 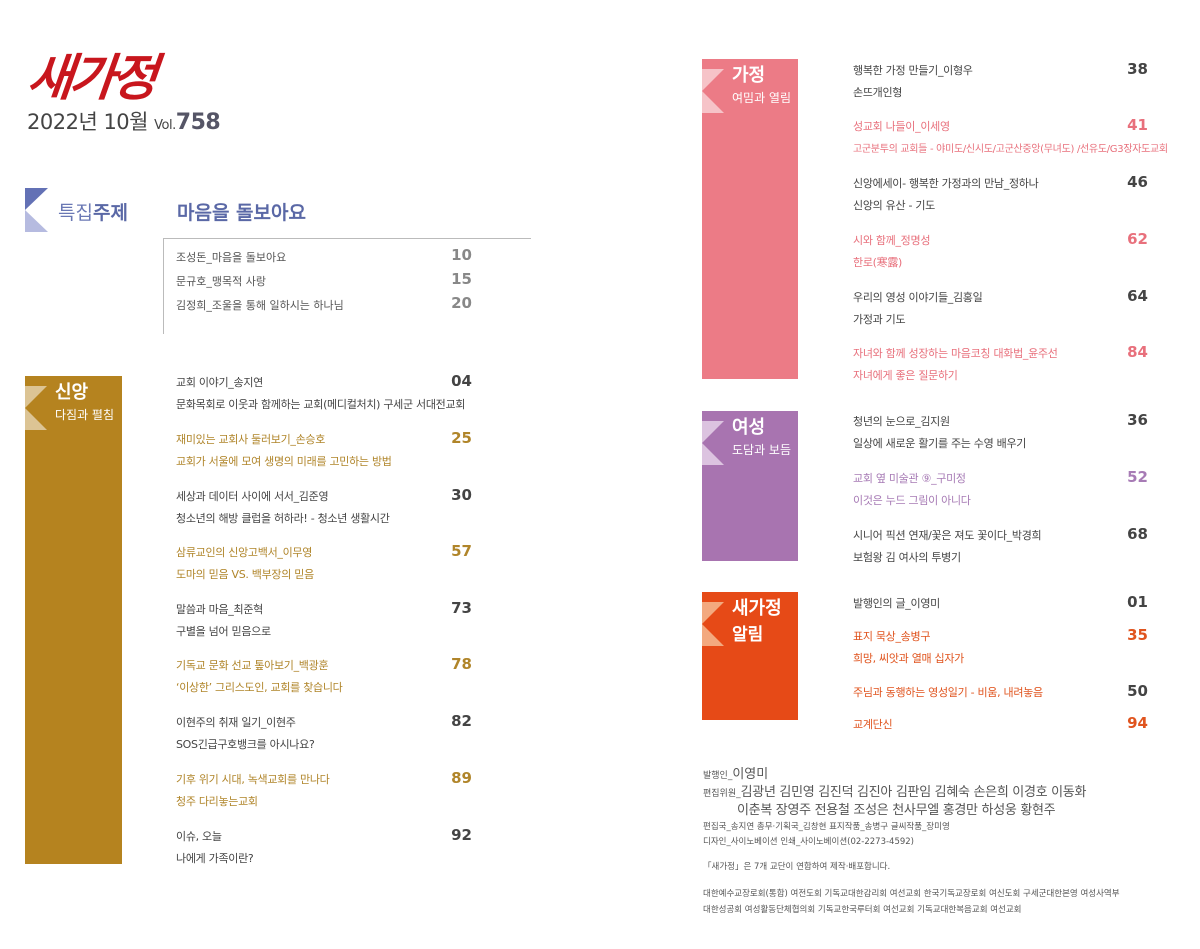 I want to click on section-title: 여성, so click(x=749, y=427).